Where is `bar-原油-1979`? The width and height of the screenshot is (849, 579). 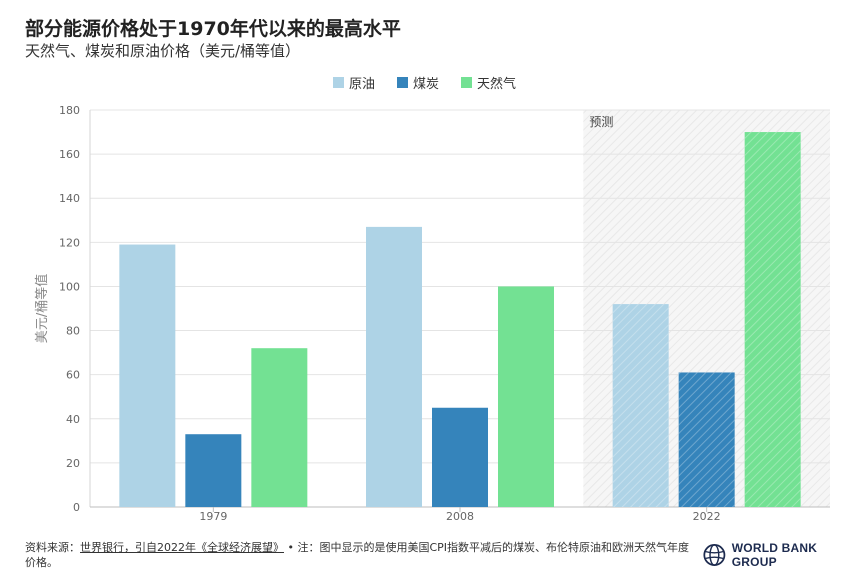 bar-原油-1979 is located at coordinates (147, 376).